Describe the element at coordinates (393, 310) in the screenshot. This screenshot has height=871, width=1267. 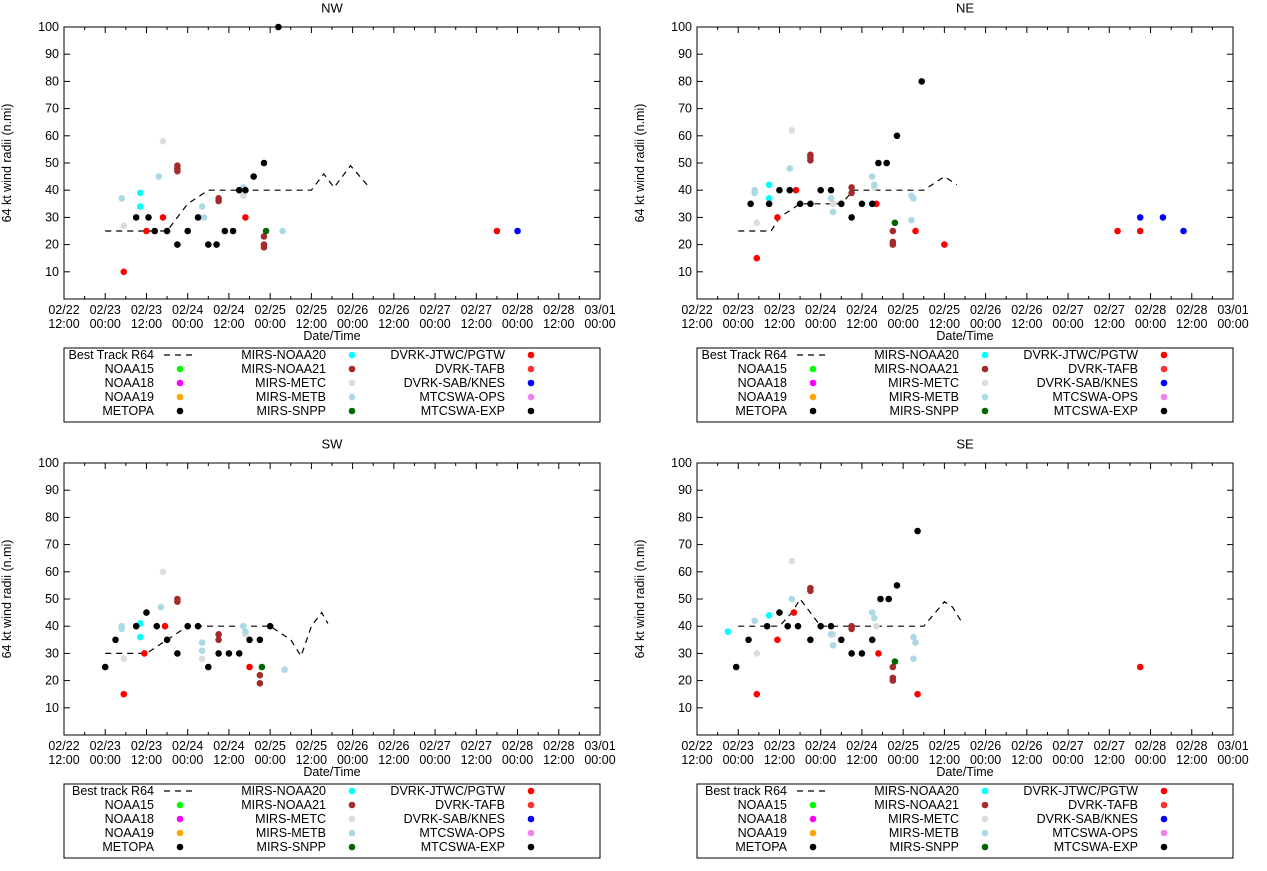
I see `x-tick-date: 02/26` at that location.